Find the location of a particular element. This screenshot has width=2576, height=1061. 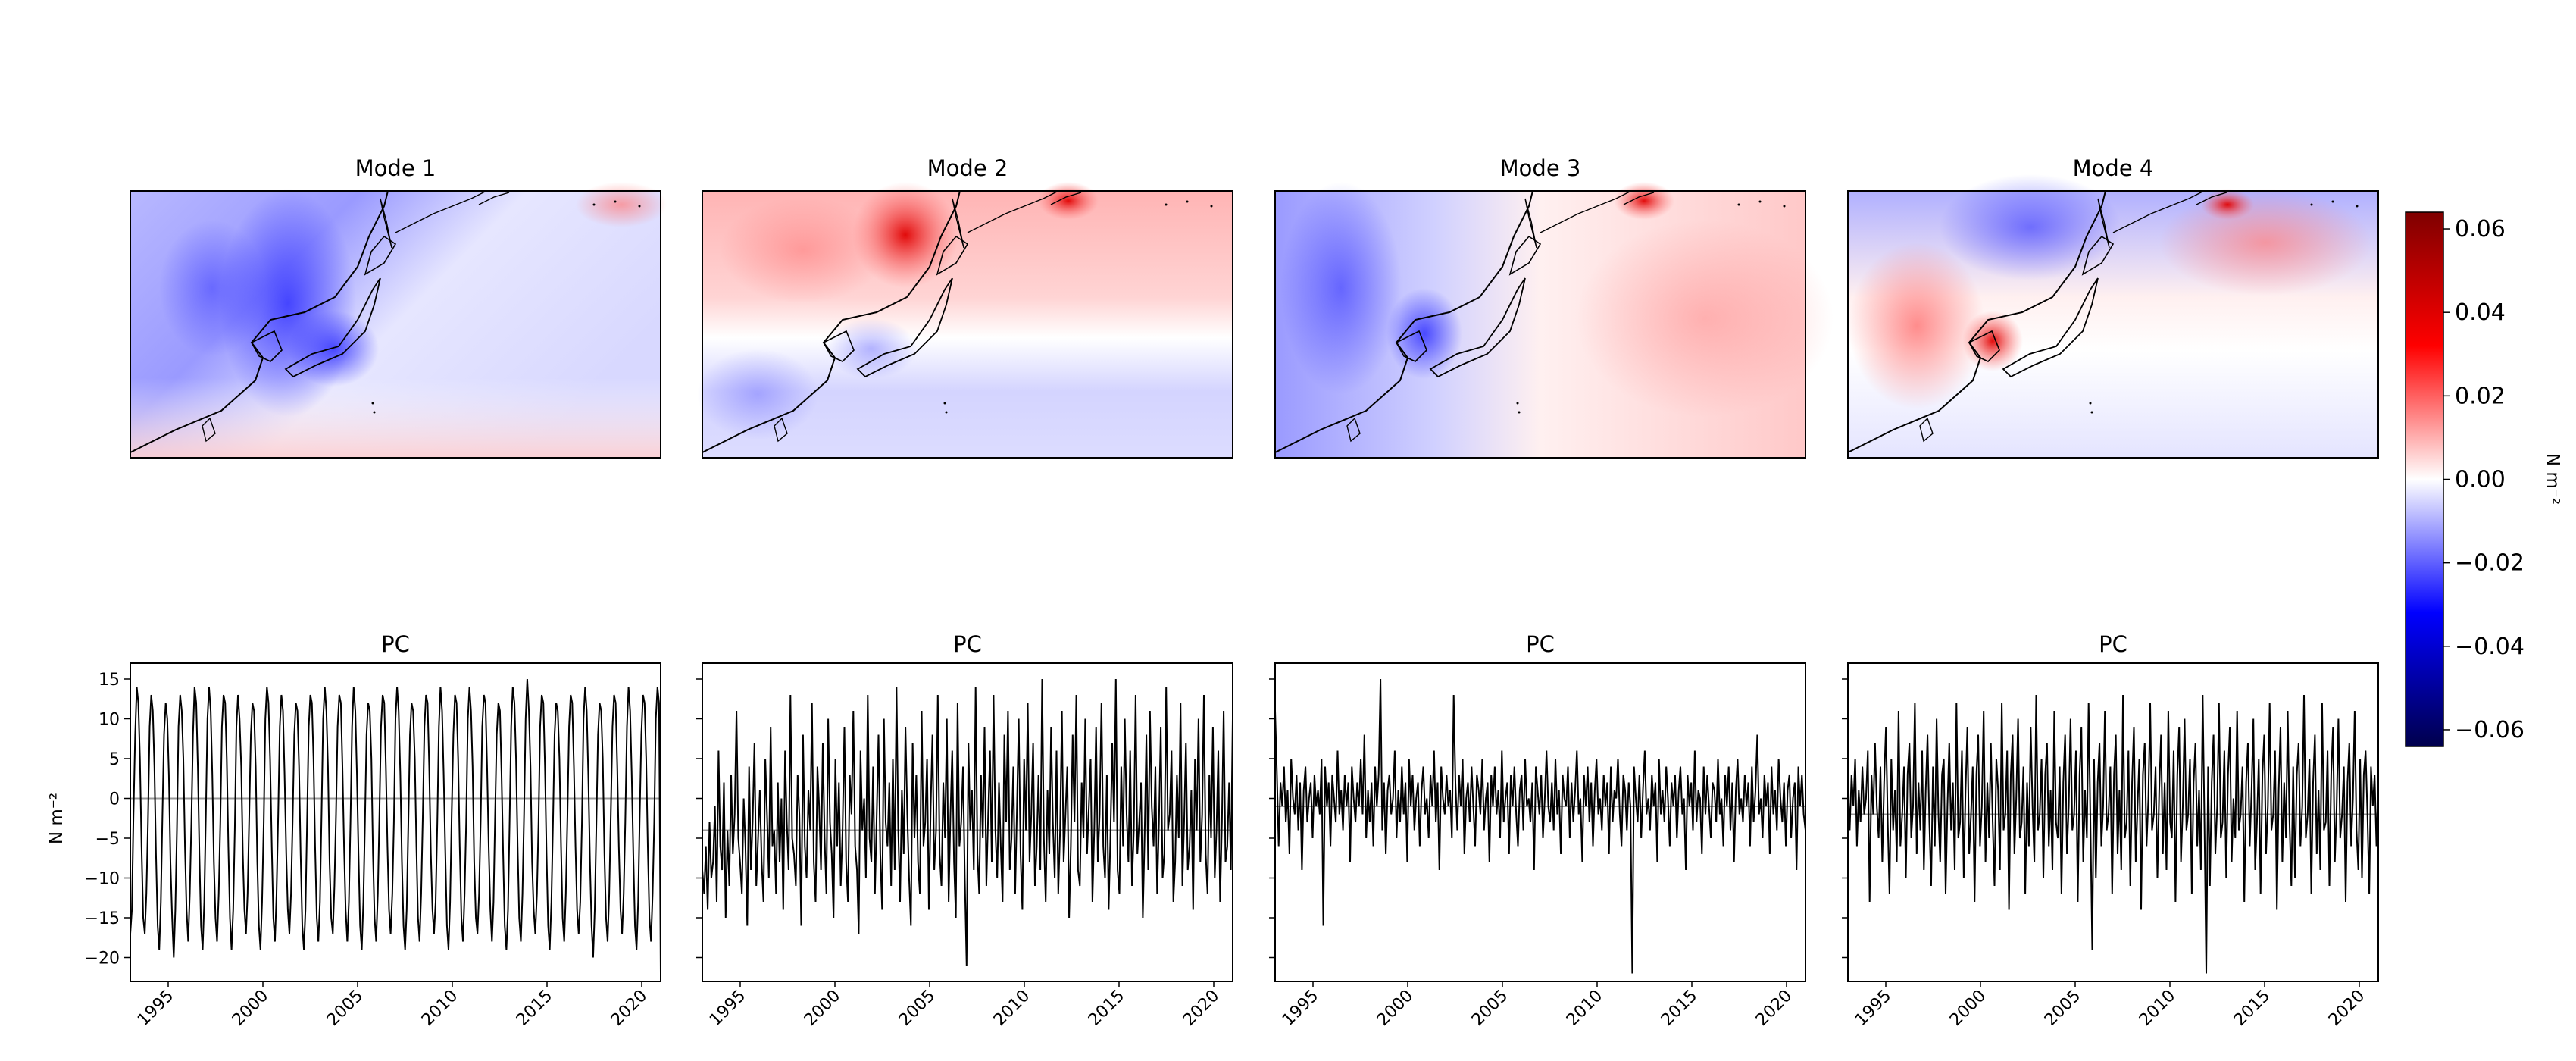

colorbar-tick-label: −0.06 is located at coordinates (2490, 730).